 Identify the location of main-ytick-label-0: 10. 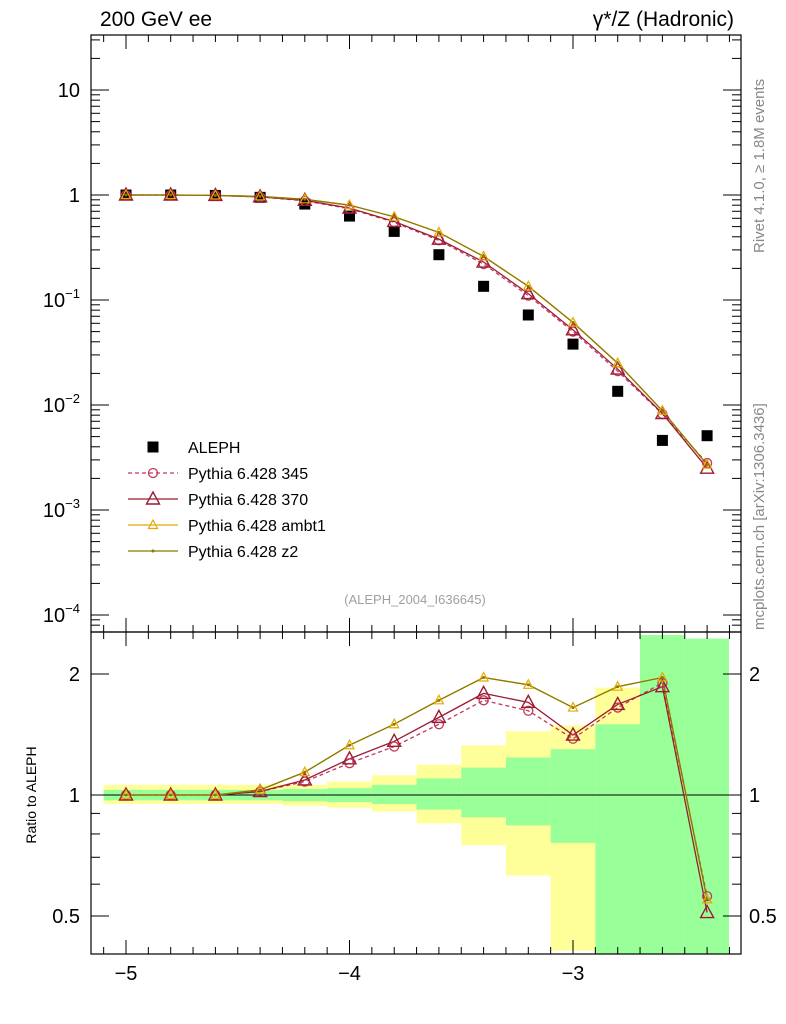
(69, 91).